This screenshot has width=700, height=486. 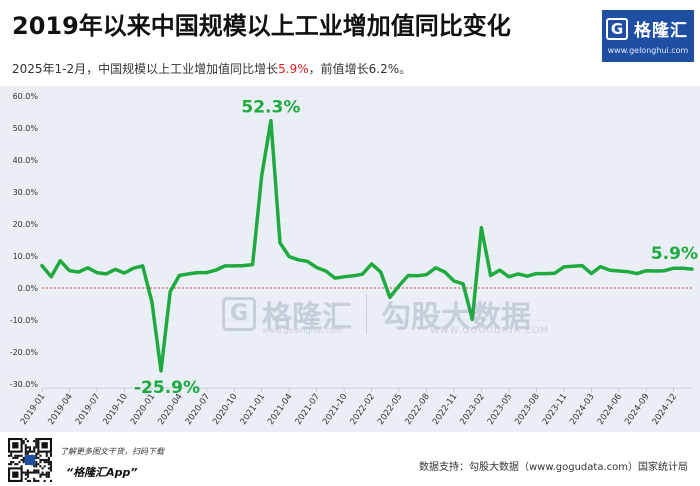 What do you see at coordinates (60, 409) in the screenshot?
I see `x-tick-label: 2019-04` at bounding box center [60, 409].